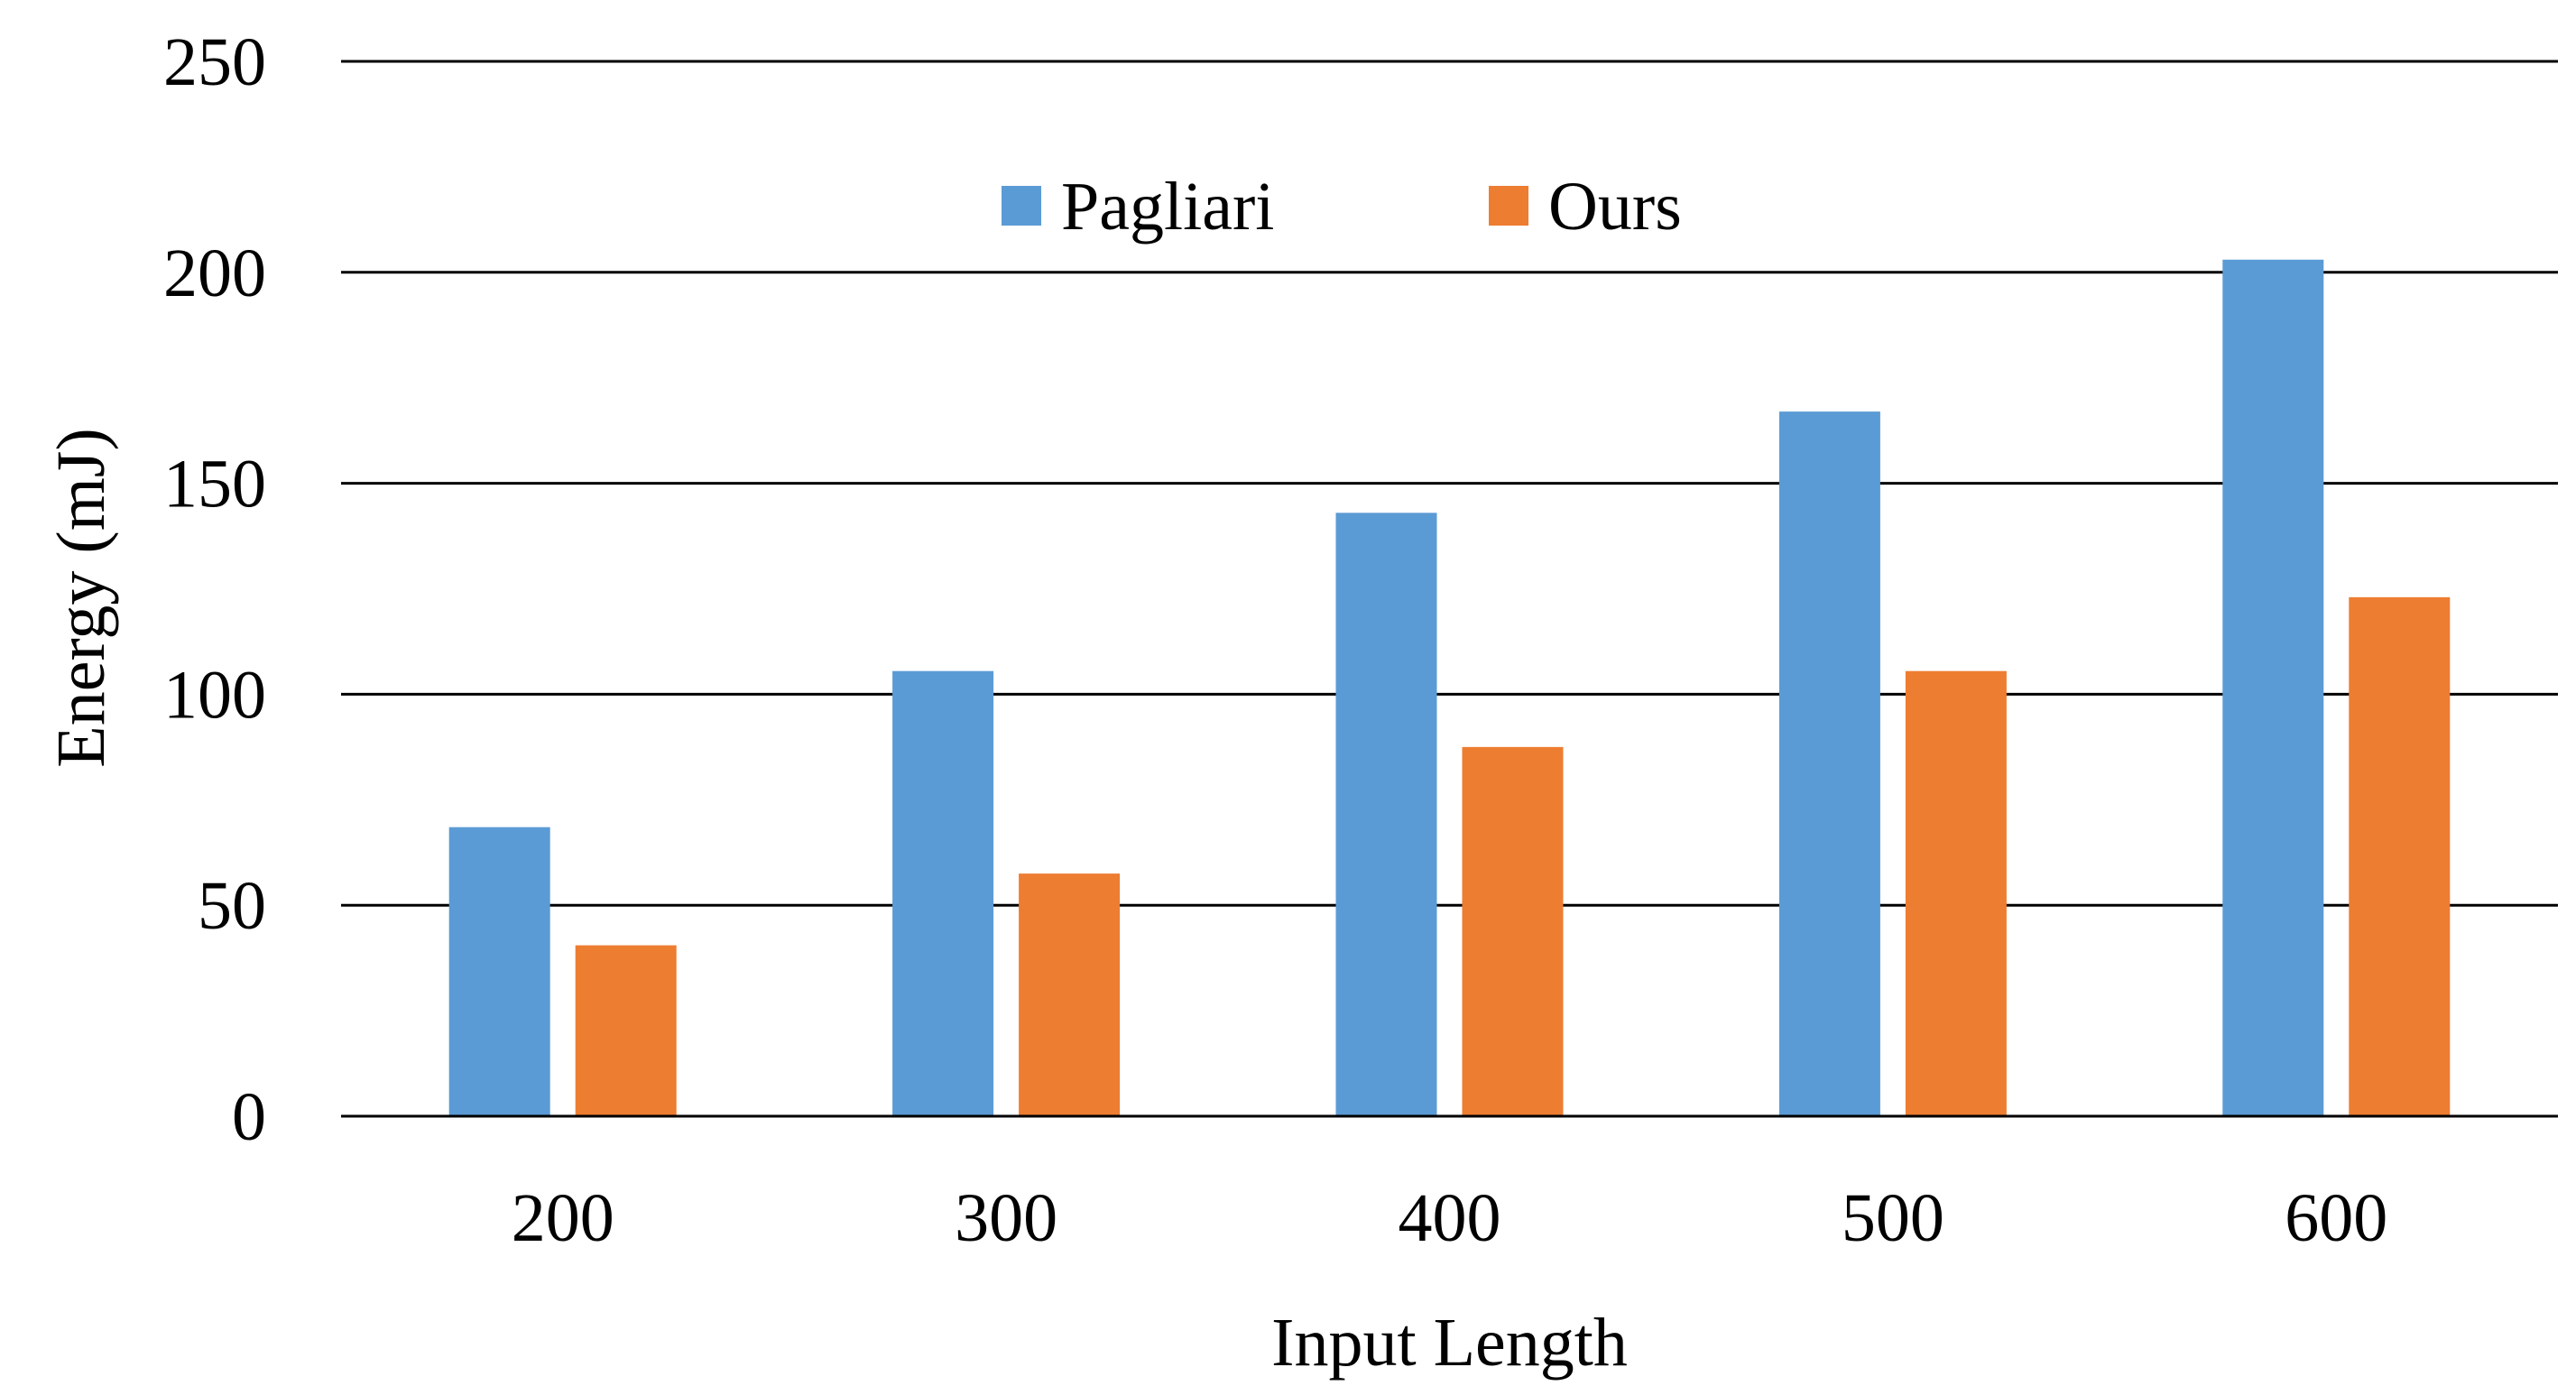  What do you see at coordinates (232, 906) in the screenshot?
I see `y-tick-label-50: 50` at bounding box center [232, 906].